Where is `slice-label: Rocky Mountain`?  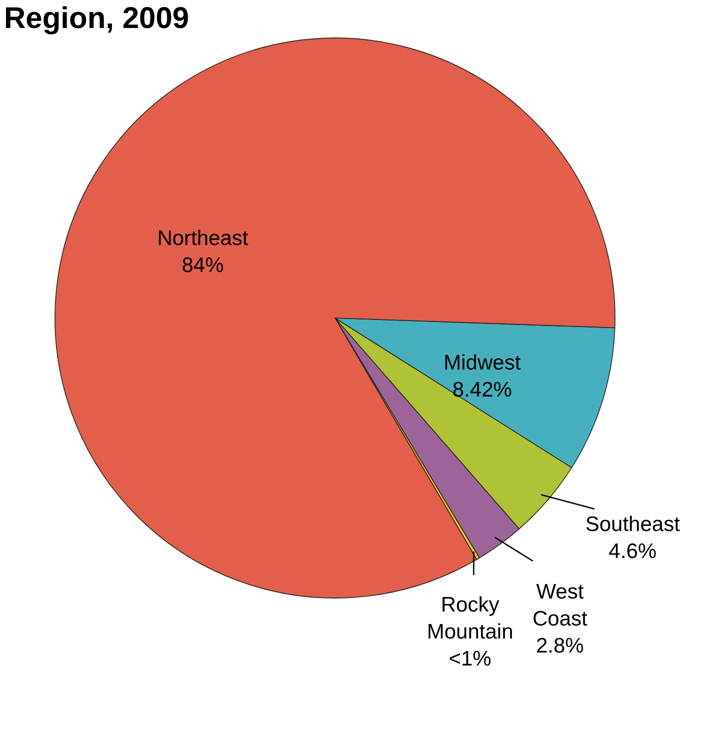 slice-label: Rocky Mountain is located at coordinates (470, 619).